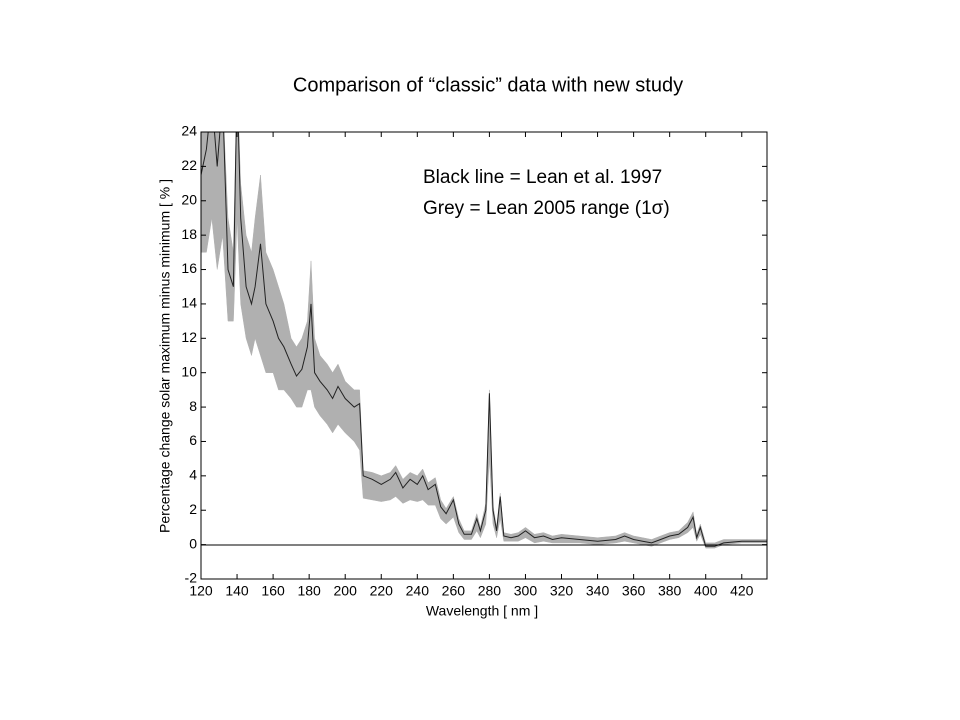 Image resolution: width=960 pixels, height=720 pixels. What do you see at coordinates (189, 131) in the screenshot?
I see `y-tick-label: 24` at bounding box center [189, 131].